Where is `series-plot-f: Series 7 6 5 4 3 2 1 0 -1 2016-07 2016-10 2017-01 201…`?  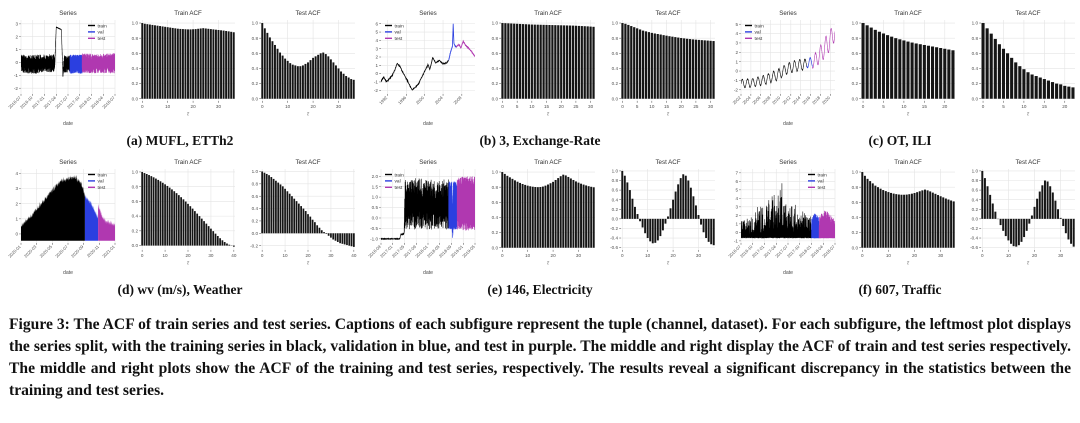 series-plot-f: Series 7 6 5 4 3 2 1 0 -1 2016-07 2016-10 2017-01 201… is located at coordinates (780, 216).